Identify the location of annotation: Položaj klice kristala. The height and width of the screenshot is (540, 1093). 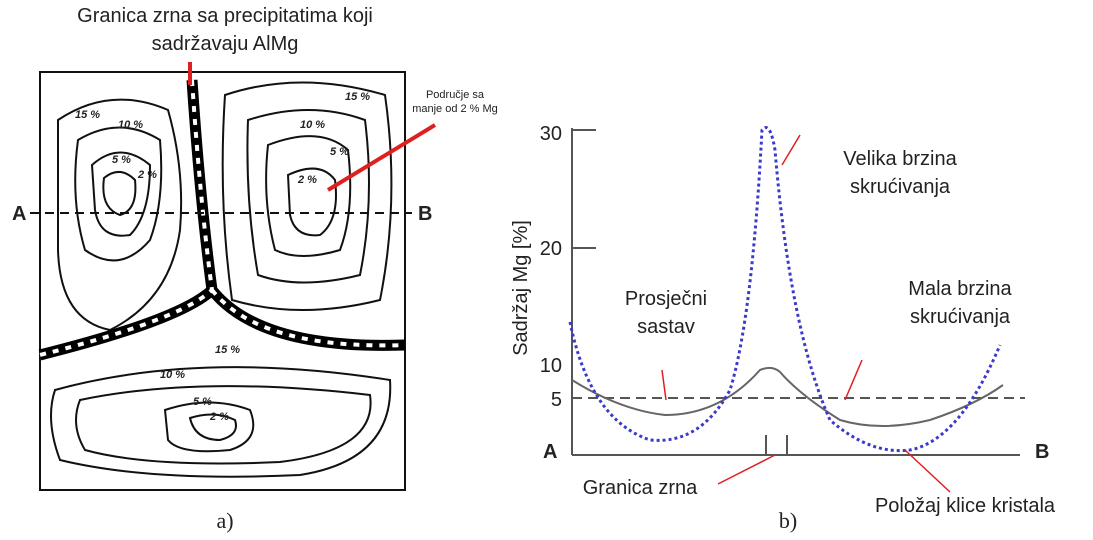
(965, 506).